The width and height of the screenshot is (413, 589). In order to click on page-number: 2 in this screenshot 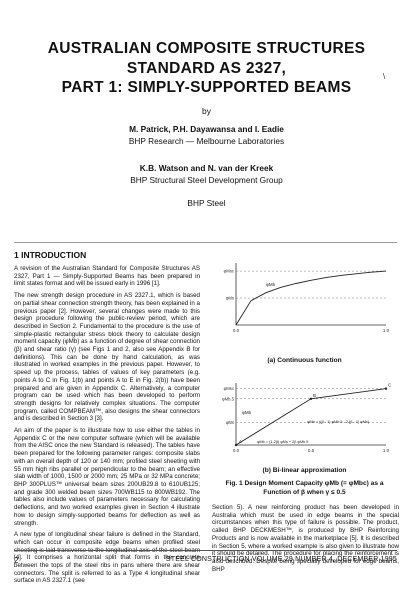, I will do `click(16, 560)`.